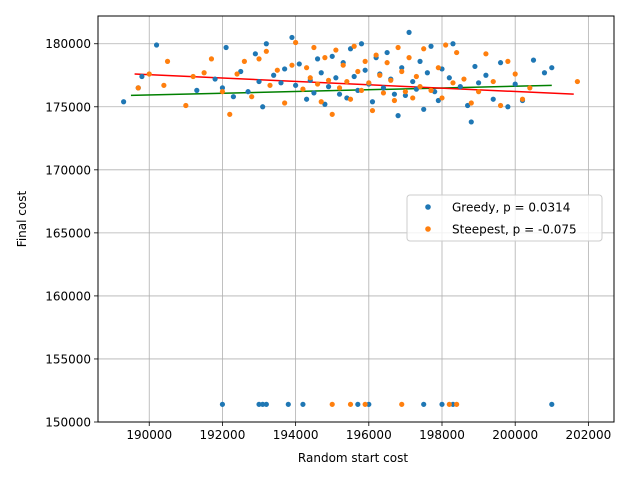 The width and height of the screenshot is (640, 480). What do you see at coordinates (149, 435) in the screenshot?
I see `x-tick-label: 190000` at bounding box center [149, 435].